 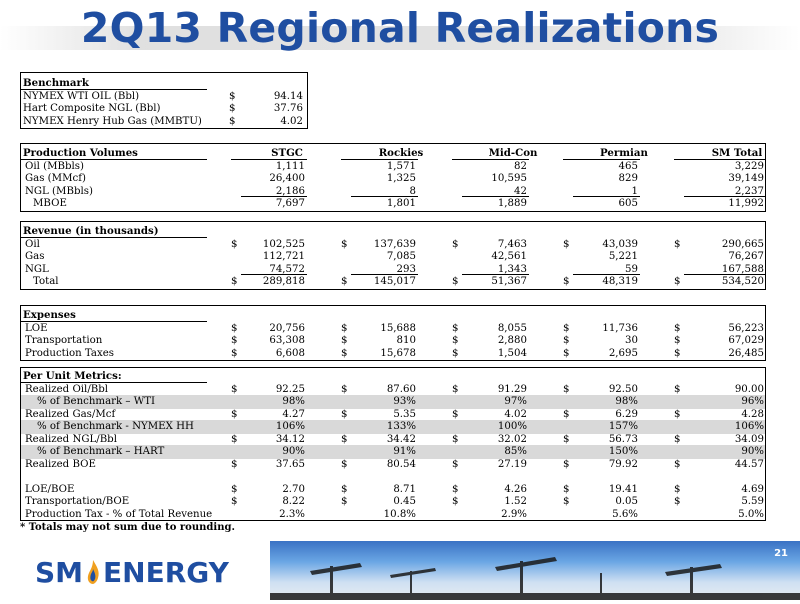 I want to click on value-cell: 8.71, so click(x=404, y=489).